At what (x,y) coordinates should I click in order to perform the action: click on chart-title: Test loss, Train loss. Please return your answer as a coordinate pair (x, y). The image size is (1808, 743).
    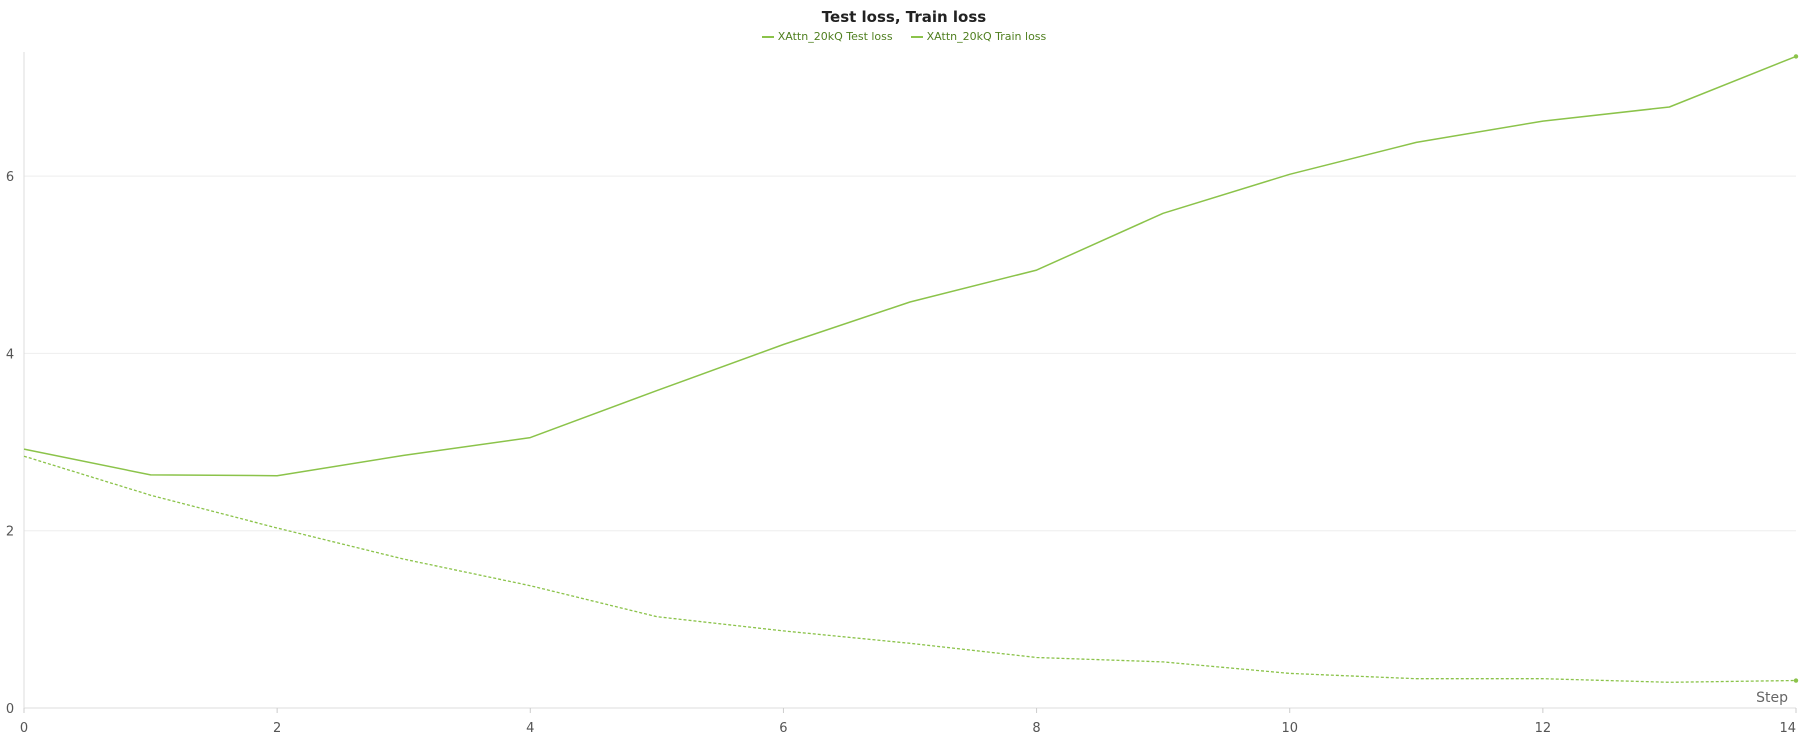
    Looking at the image, I should click on (904, 17).